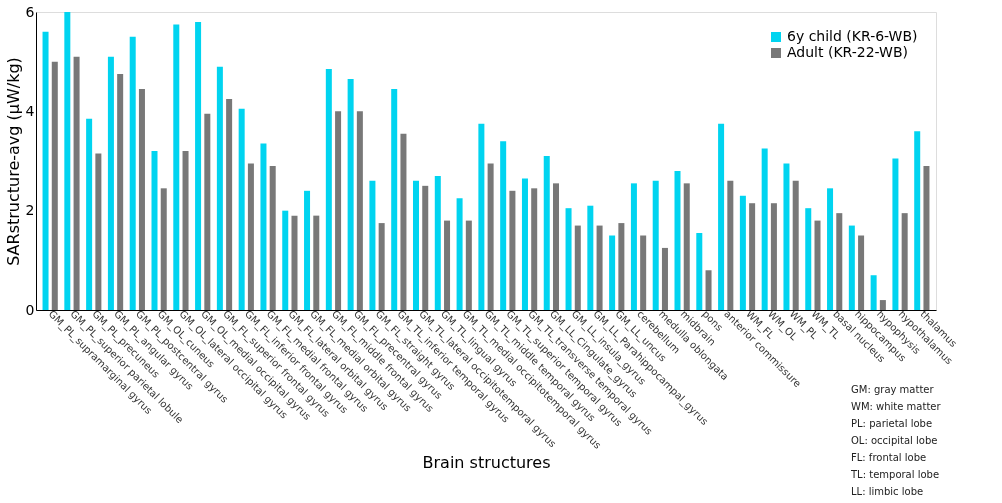  I want to click on x-axis-title: Brain structures, so click(486, 462).